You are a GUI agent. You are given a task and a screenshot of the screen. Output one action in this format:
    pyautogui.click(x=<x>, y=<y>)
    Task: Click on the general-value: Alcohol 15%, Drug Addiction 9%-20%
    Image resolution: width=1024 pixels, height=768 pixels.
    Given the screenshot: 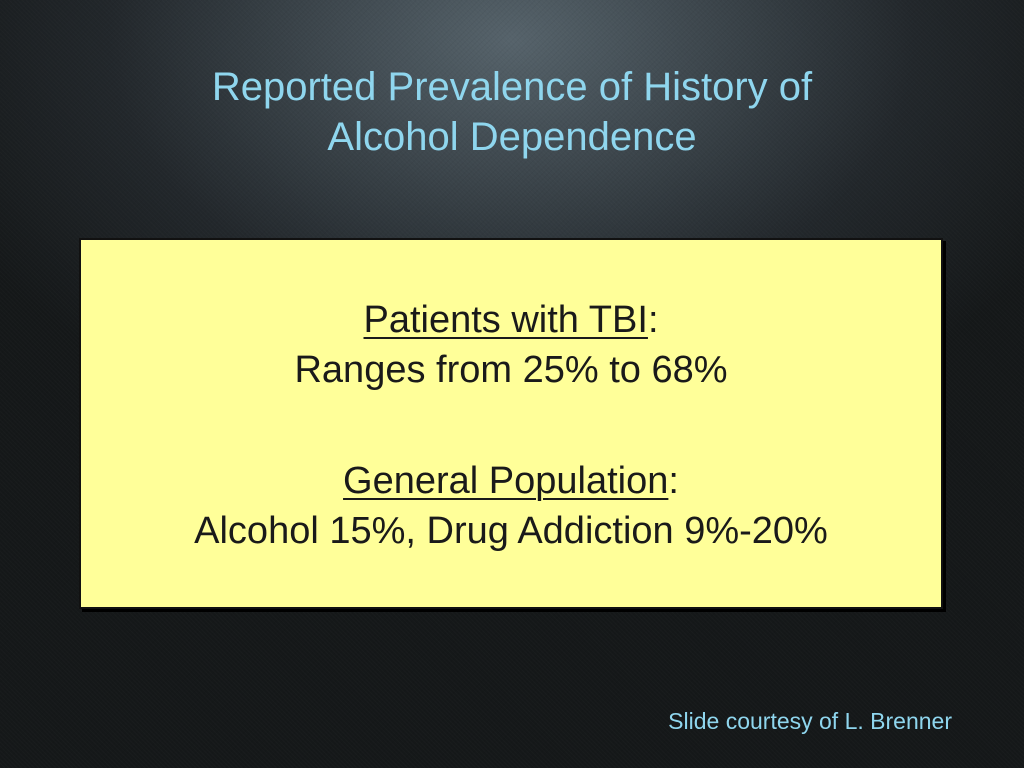 What is the action you would take?
    pyautogui.click(x=511, y=531)
    